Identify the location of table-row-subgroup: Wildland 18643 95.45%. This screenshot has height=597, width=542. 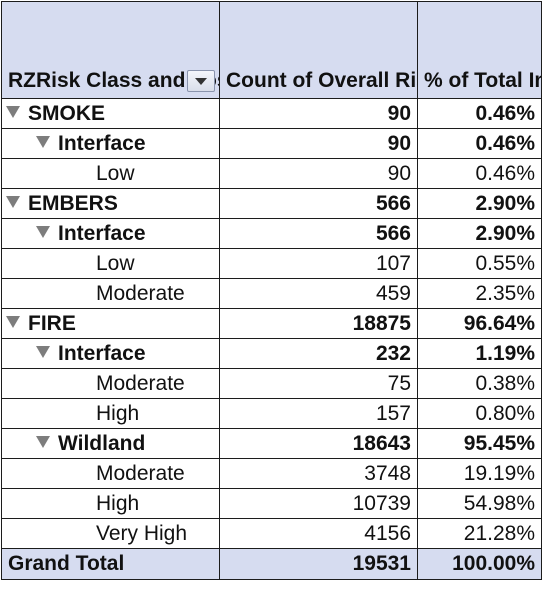
(271, 443).